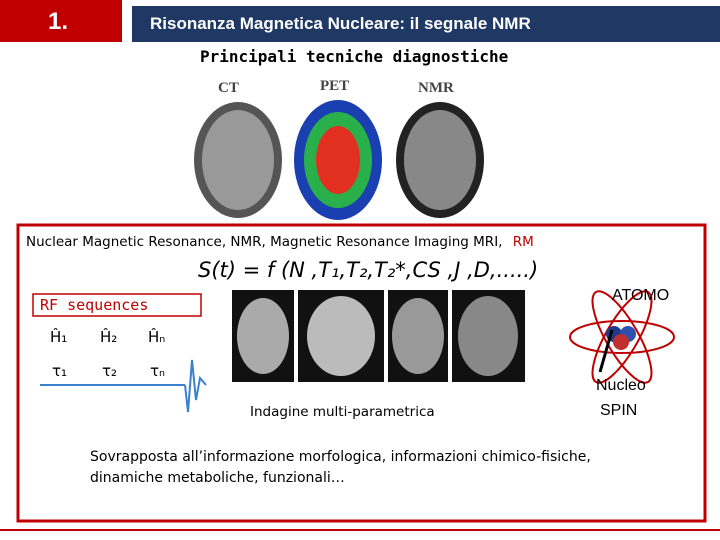  I want to click on number-badge, so click(61, 21).